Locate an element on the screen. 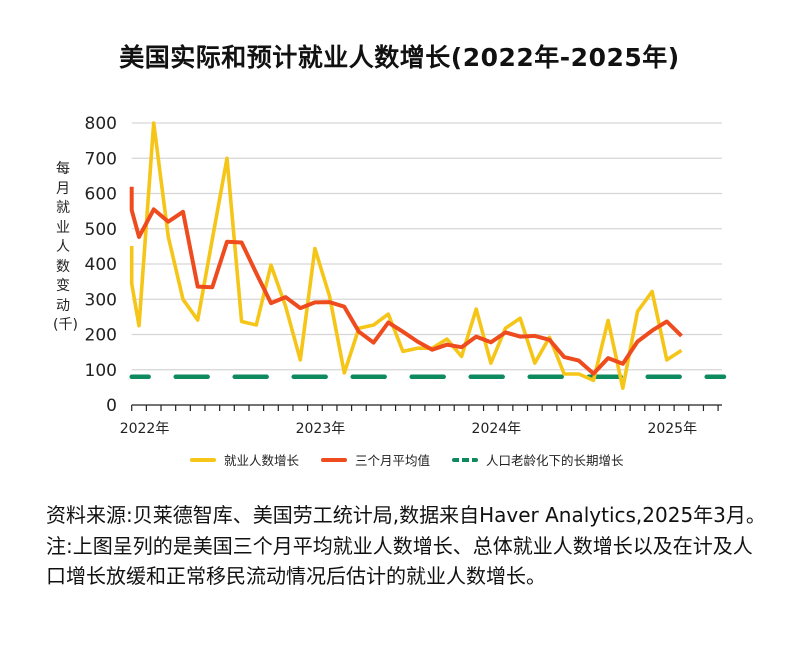 Image resolution: width=799 pixels, height=652 pixels. y-tick-label: 0 is located at coordinates (111, 406).